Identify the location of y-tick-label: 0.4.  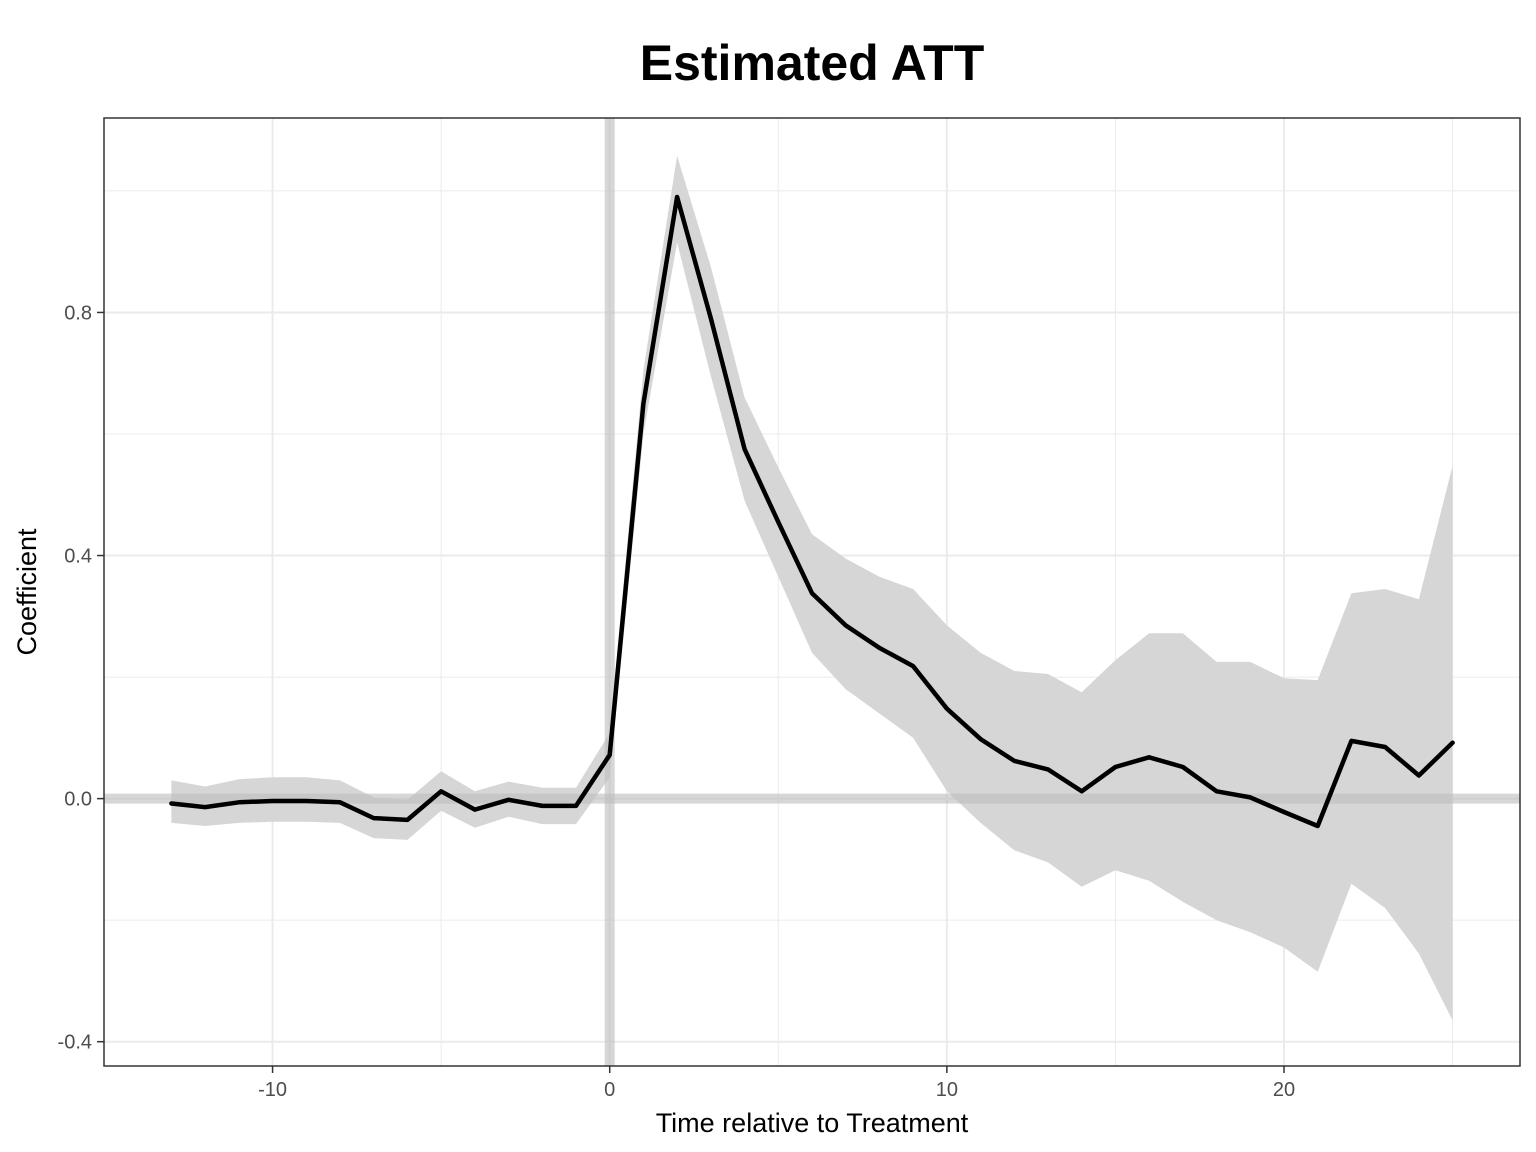
(78, 557).